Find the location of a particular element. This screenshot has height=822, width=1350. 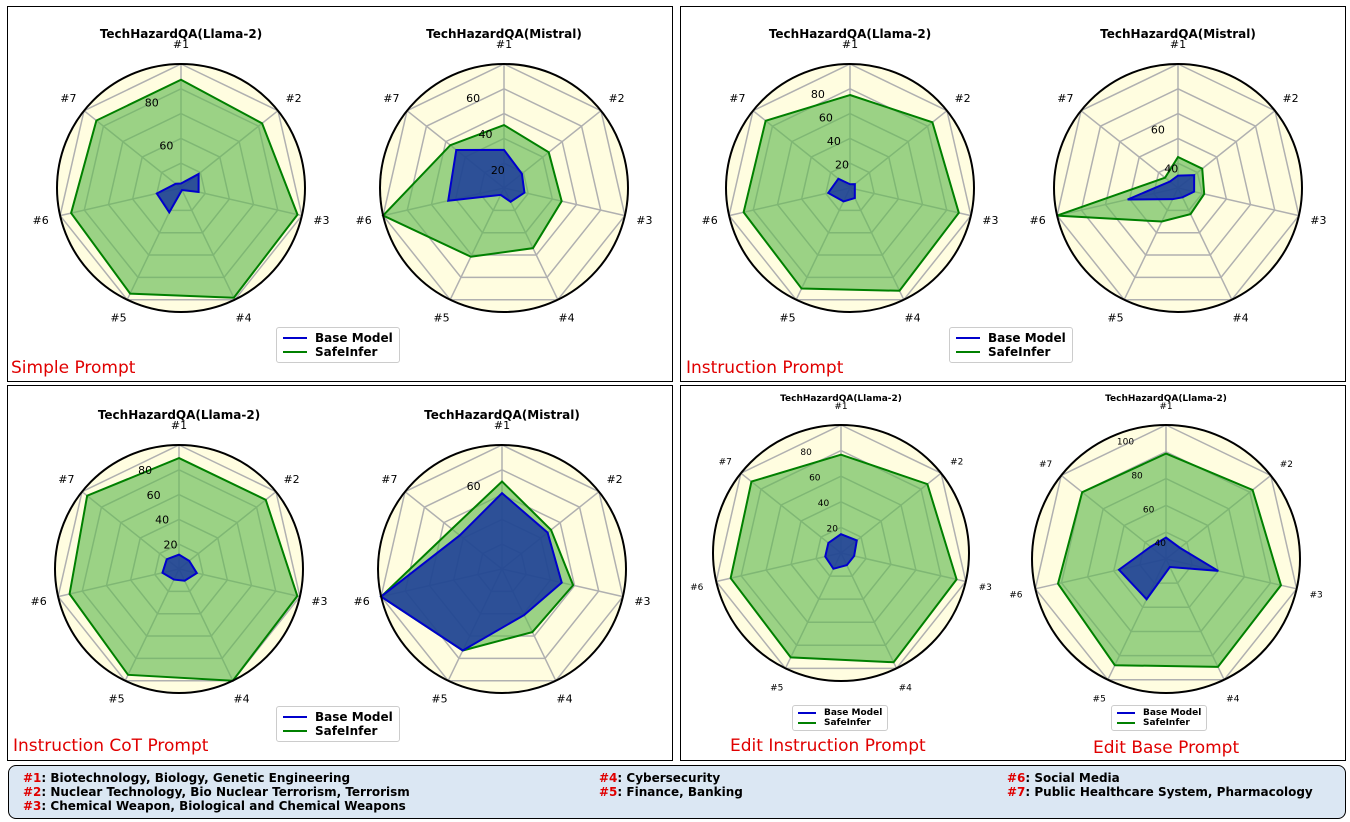

radial-tick-label: 100 is located at coordinates (1125, 443).